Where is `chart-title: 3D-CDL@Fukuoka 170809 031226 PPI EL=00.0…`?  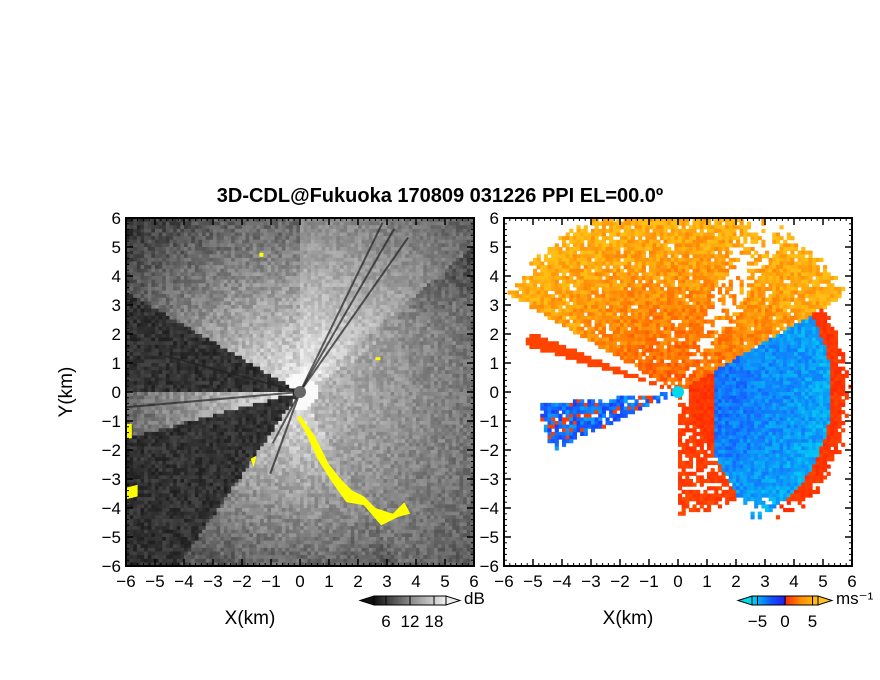
chart-title: 3D-CDL@Fukuoka 170809 031226 PPI EL=00.0… is located at coordinates (440, 196).